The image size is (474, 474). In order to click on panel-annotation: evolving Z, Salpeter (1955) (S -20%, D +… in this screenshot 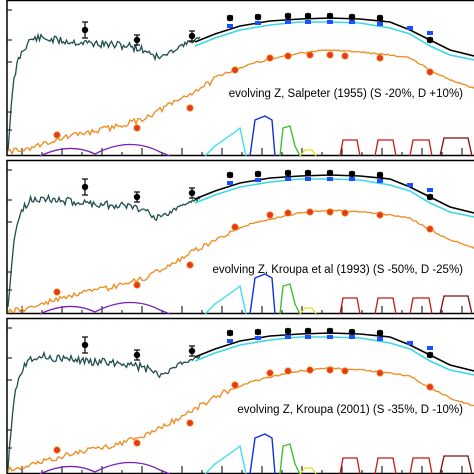, I will do `click(346, 94)`.